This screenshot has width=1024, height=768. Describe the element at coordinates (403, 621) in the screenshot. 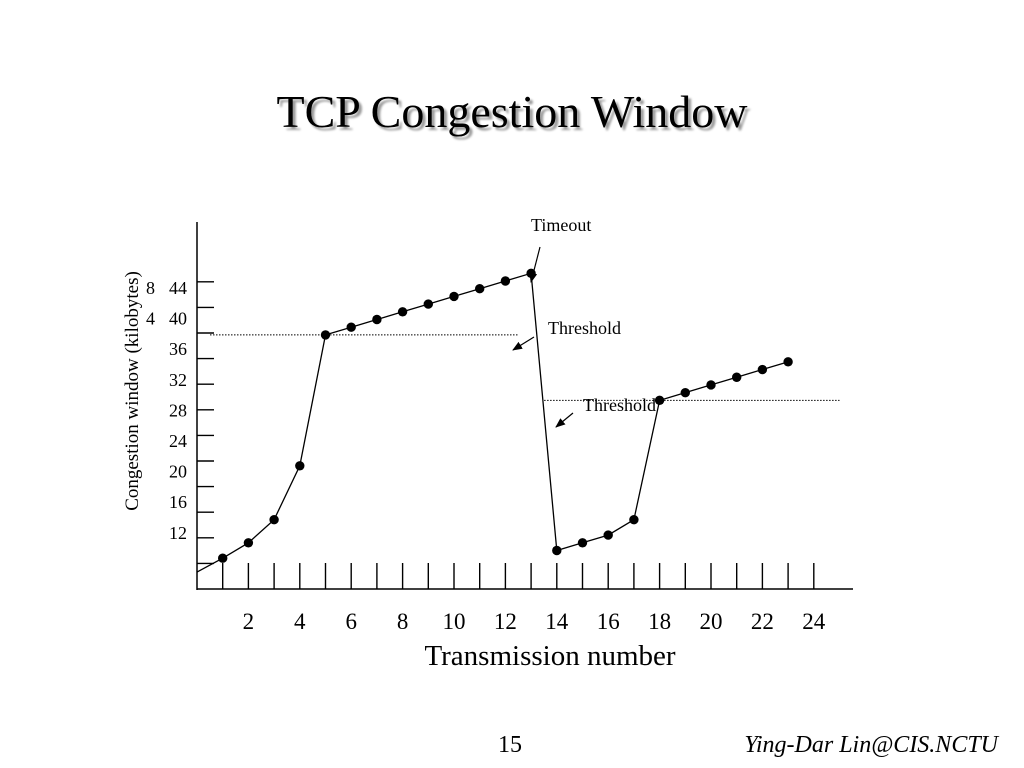

I see `x-tick-label-8: 8` at that location.